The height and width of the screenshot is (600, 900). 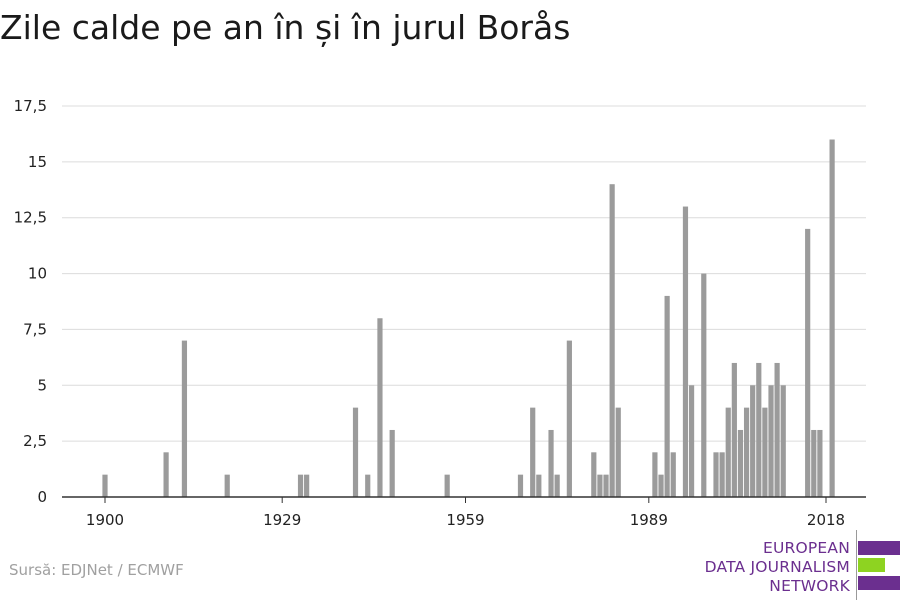 I want to click on edjnet-logo: EUROPEAN DATA JOURNALISM NETWORK, so click(x=800, y=565).